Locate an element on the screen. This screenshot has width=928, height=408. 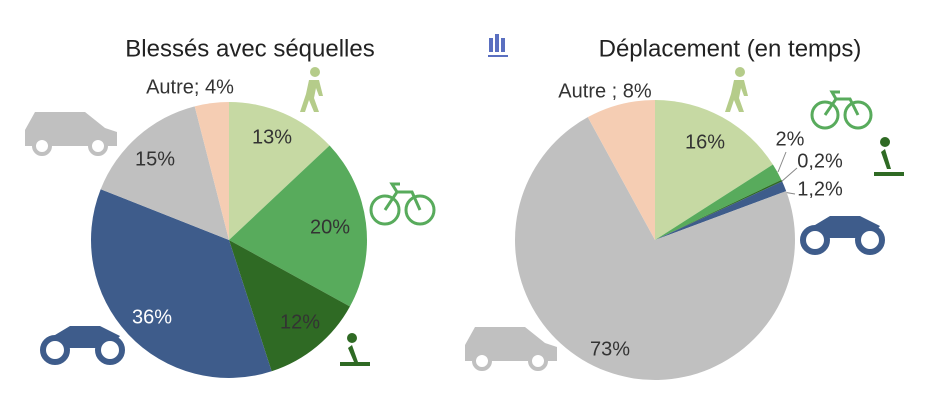
chart-title: Blessés avec séquelles is located at coordinates (249, 48).